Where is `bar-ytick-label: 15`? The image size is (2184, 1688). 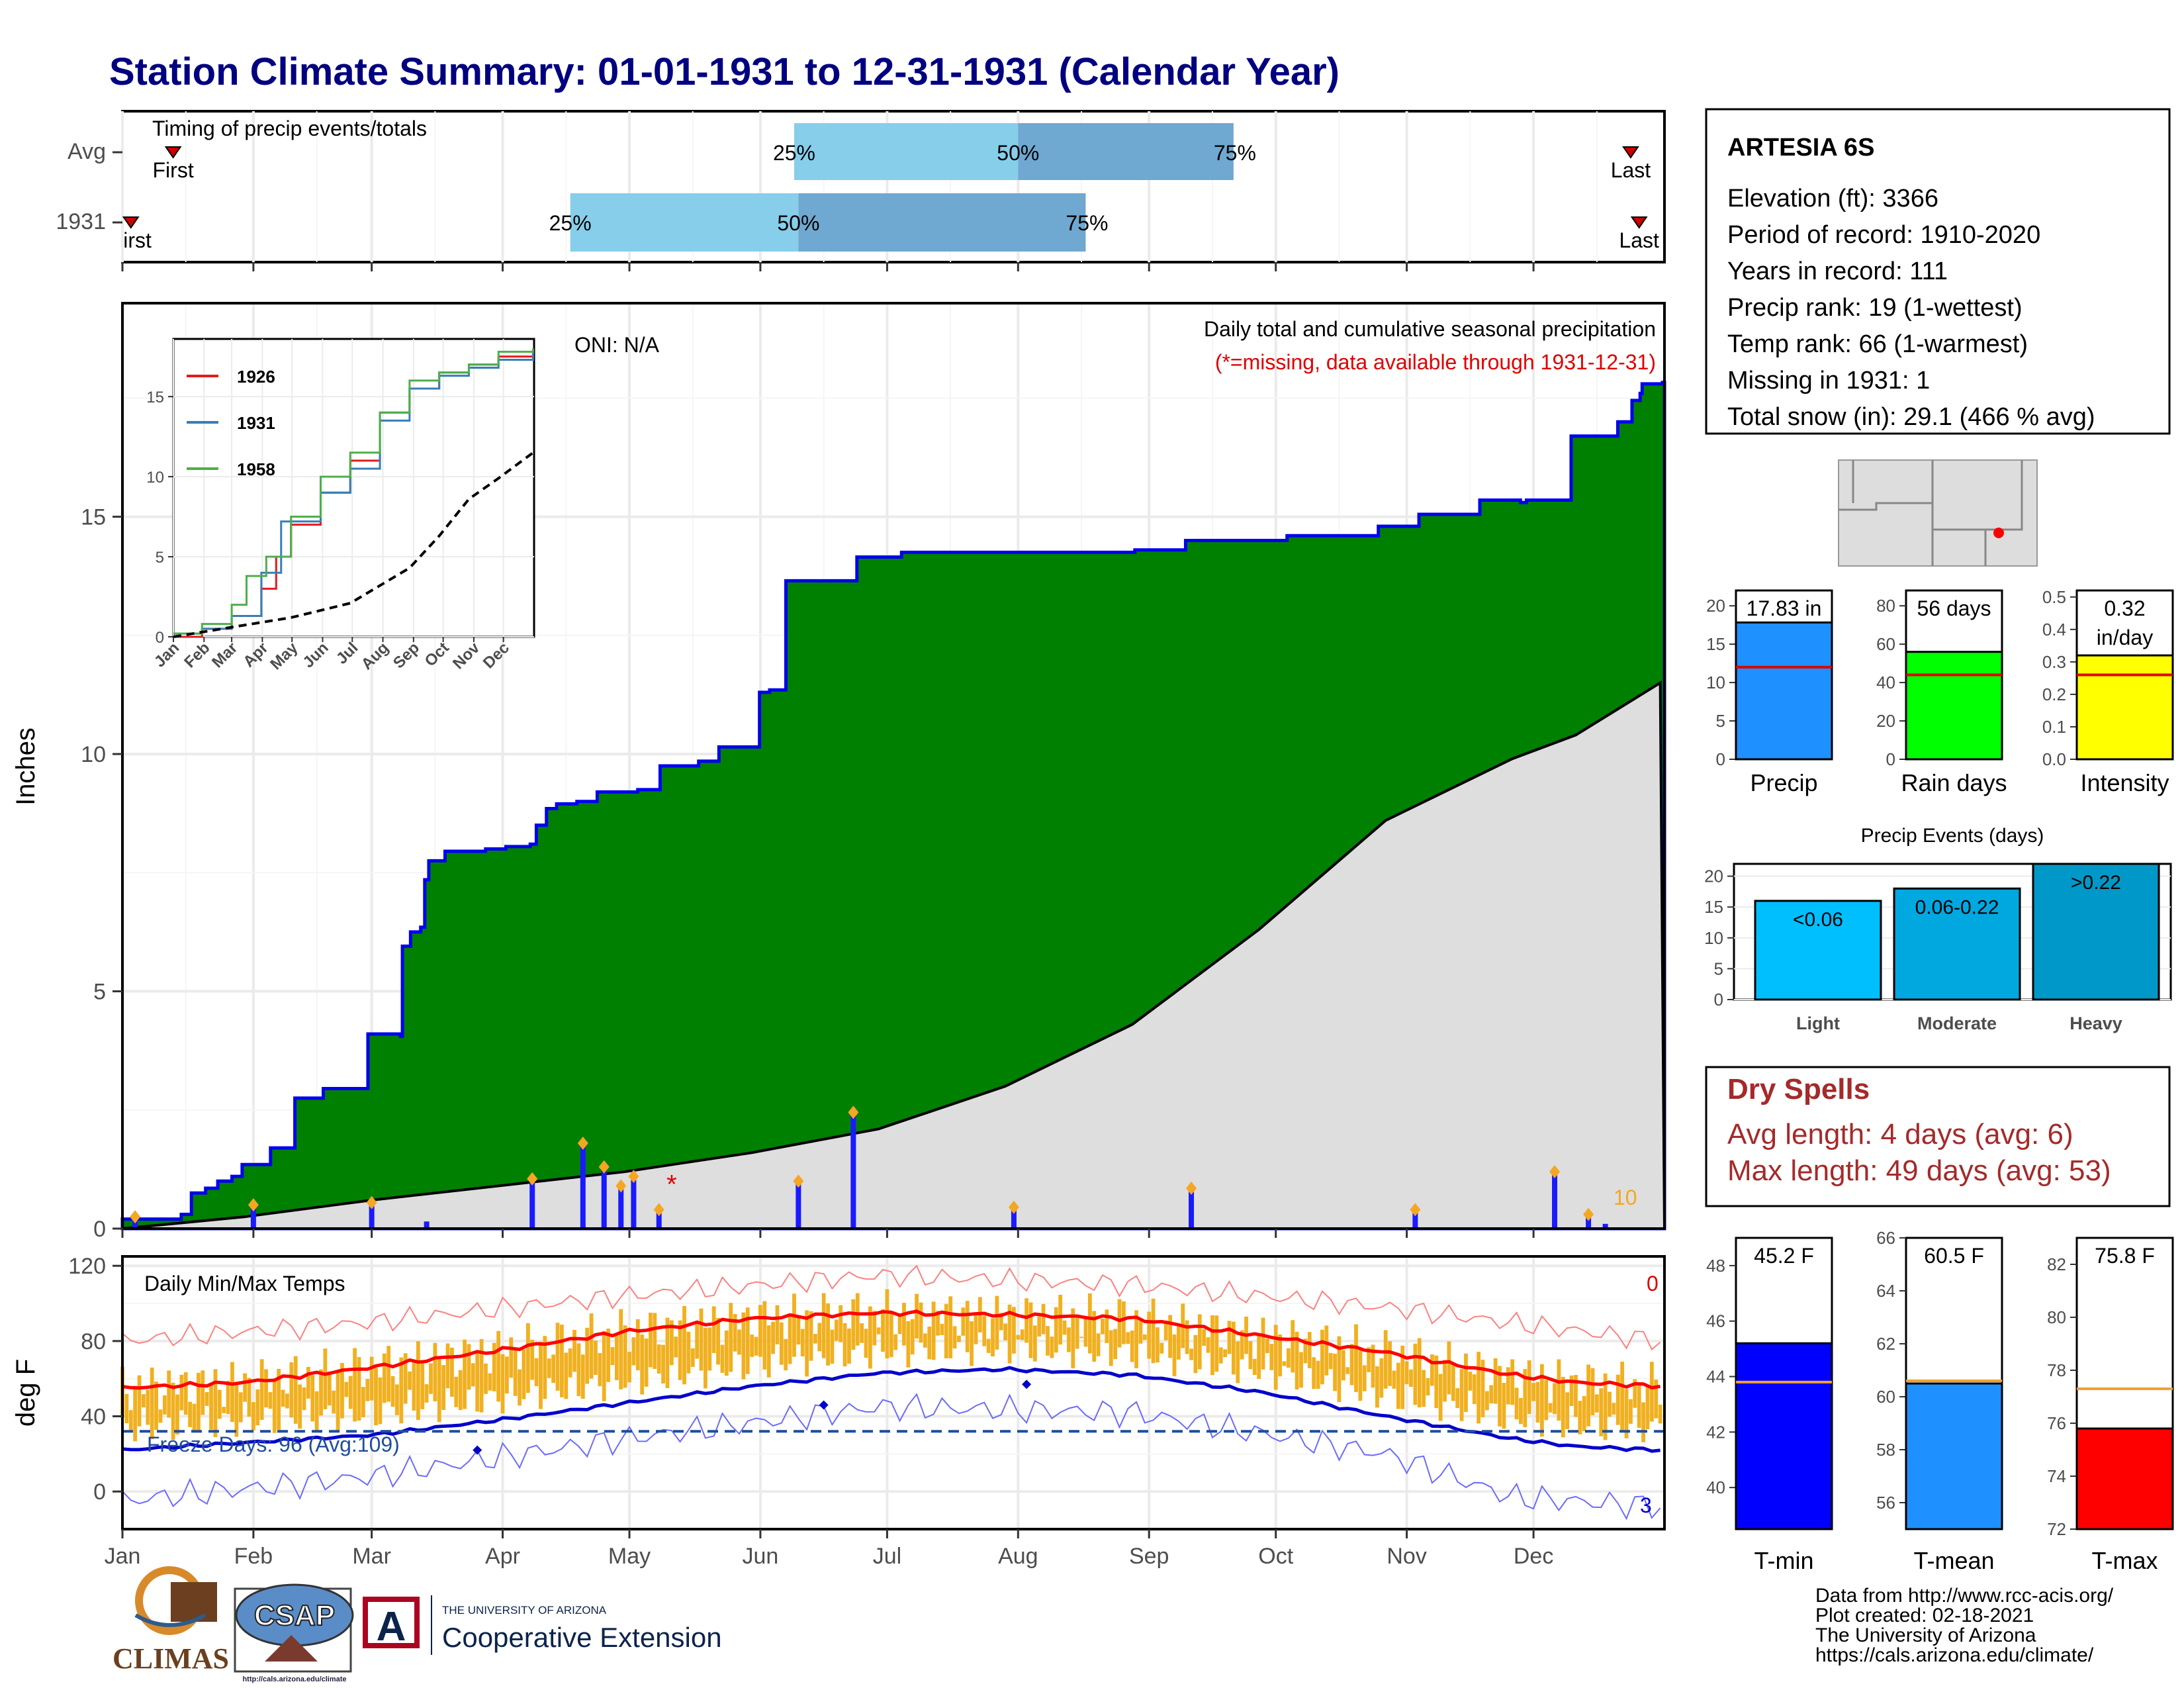
bar-ytick-label: 15 is located at coordinates (1715, 644).